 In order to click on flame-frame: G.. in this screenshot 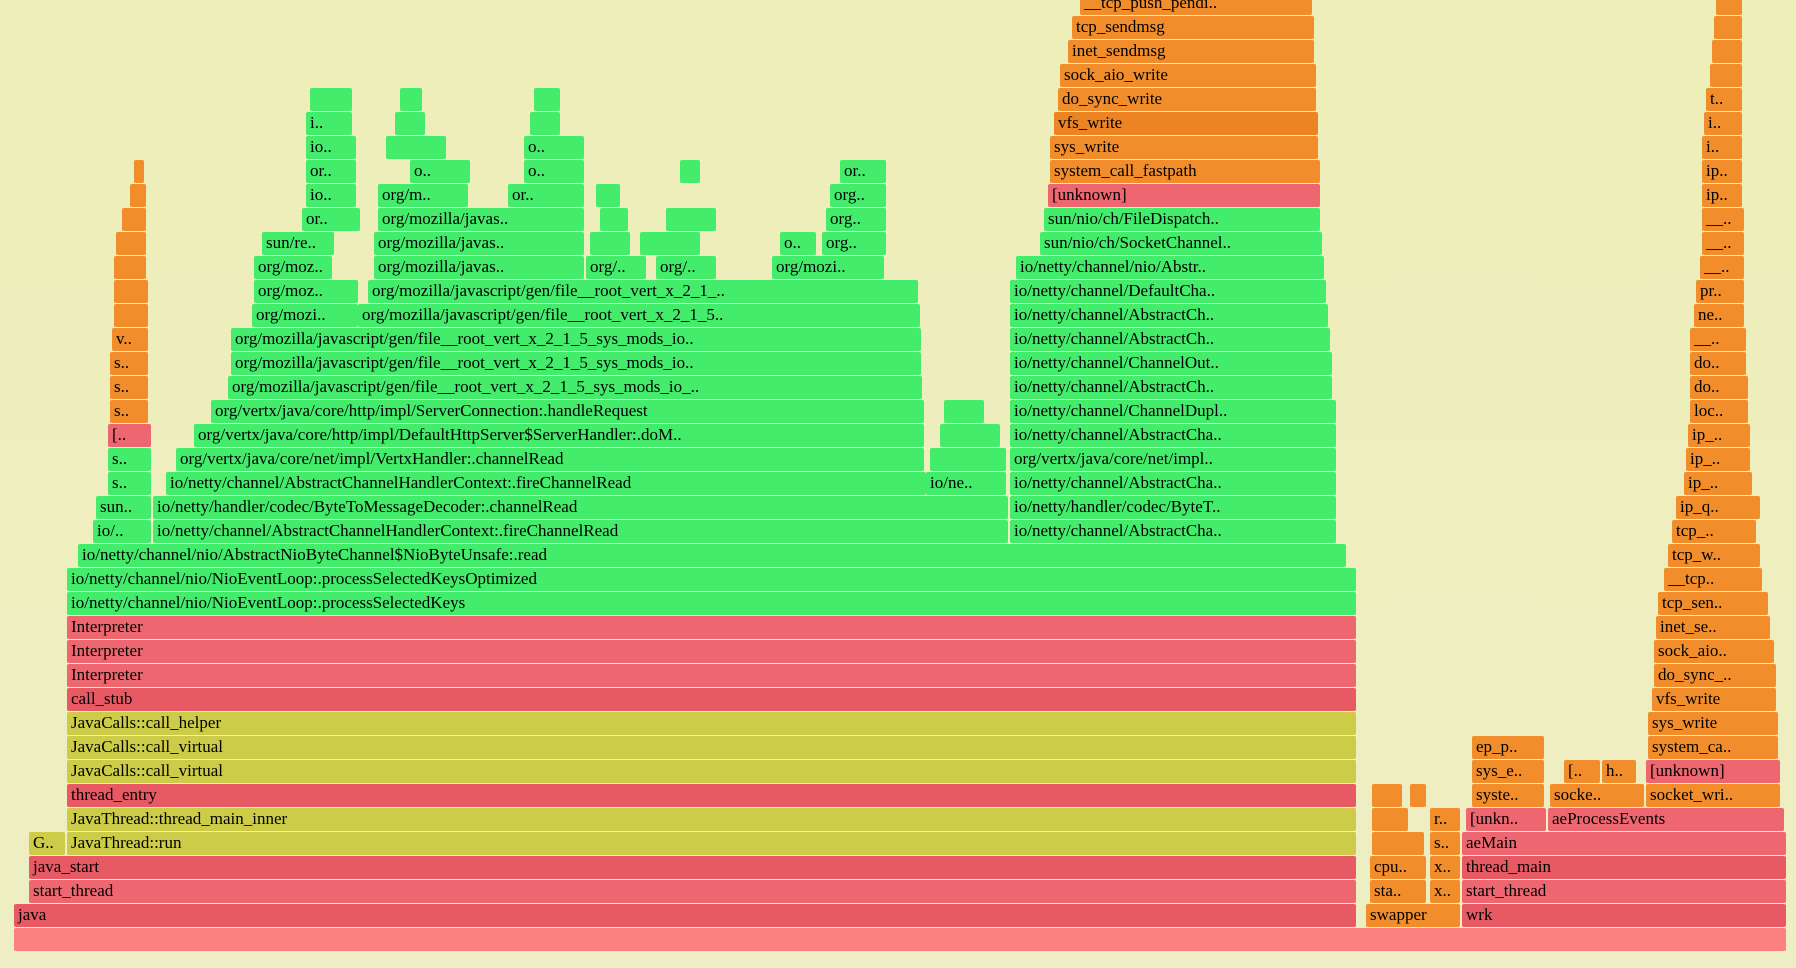, I will do `click(47, 843)`.